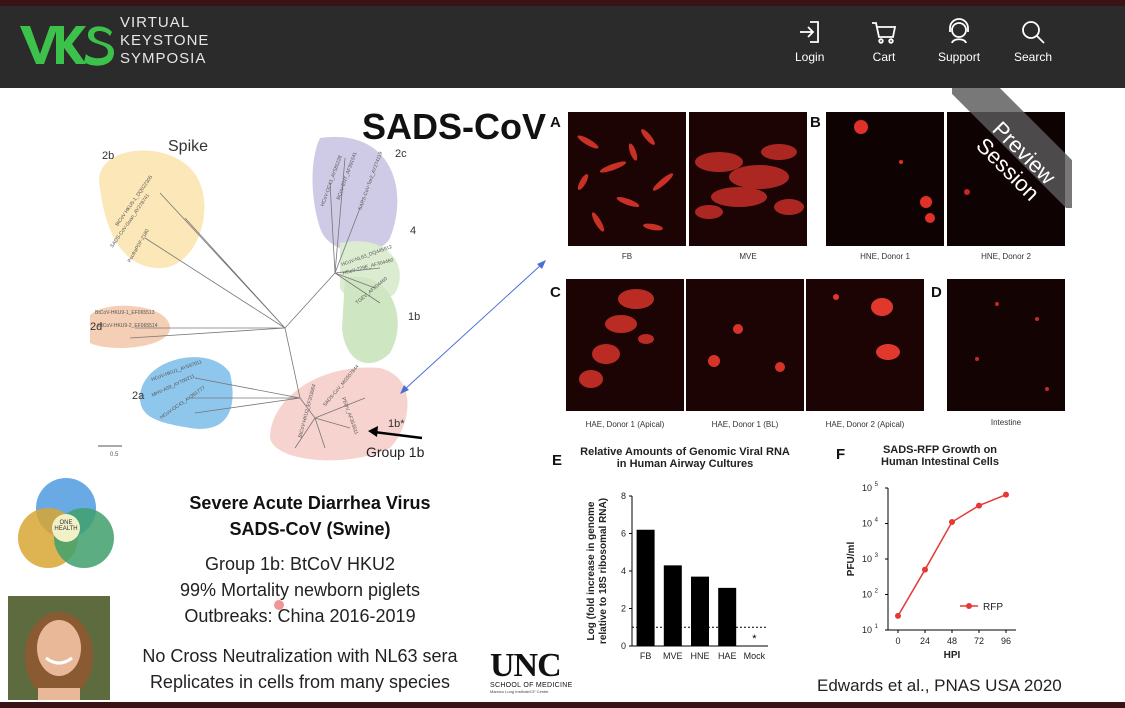  I want to click on chart-f-x-label: HPI, so click(952, 655).